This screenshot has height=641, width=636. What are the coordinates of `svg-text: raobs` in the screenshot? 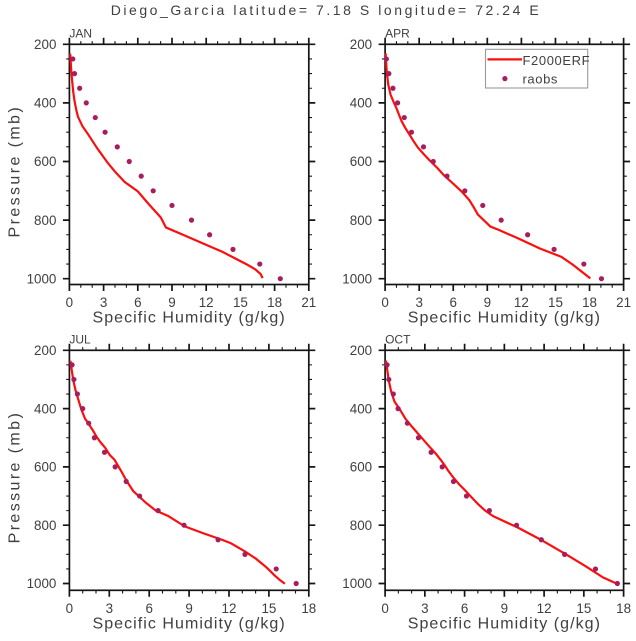 It's located at (541, 79).